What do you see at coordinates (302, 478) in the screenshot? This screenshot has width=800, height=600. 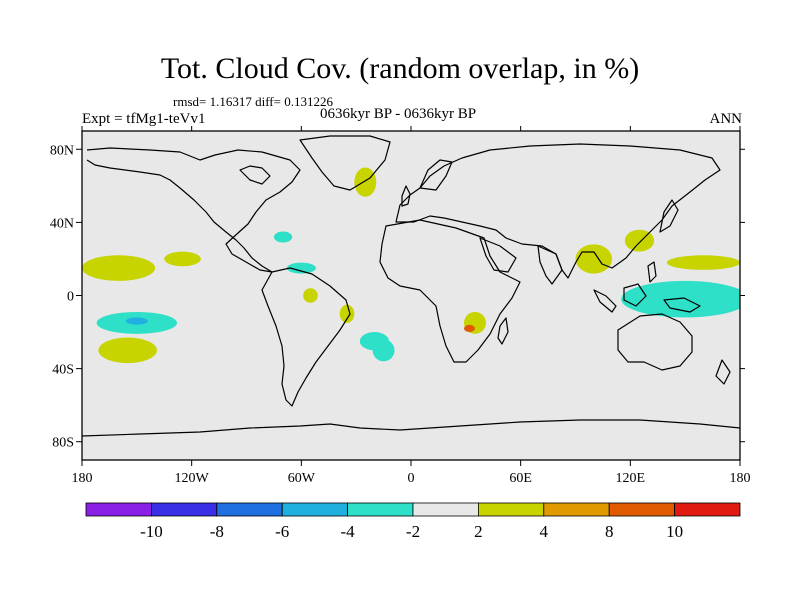 I see `lon-tick-label: 60W` at bounding box center [302, 478].